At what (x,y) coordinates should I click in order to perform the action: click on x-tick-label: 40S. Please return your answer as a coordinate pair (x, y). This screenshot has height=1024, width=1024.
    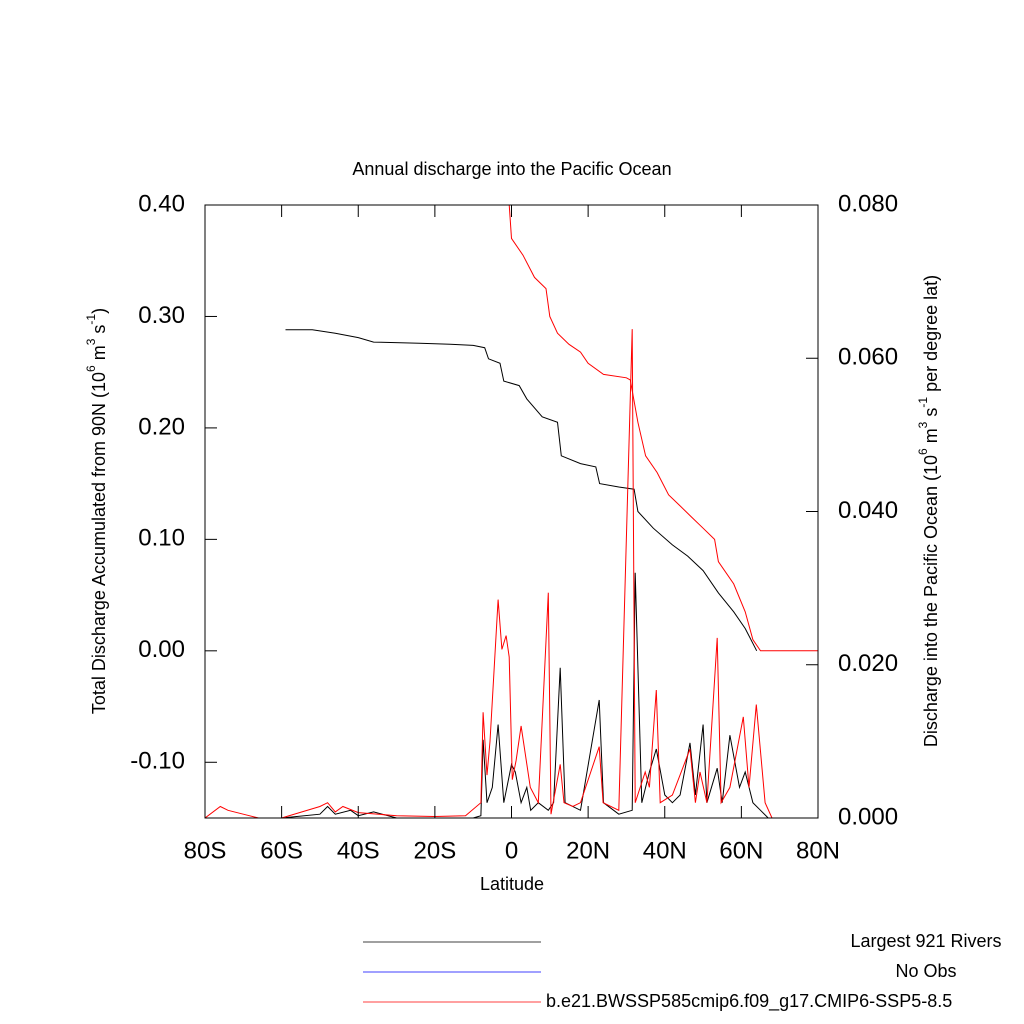
    Looking at the image, I should click on (358, 850).